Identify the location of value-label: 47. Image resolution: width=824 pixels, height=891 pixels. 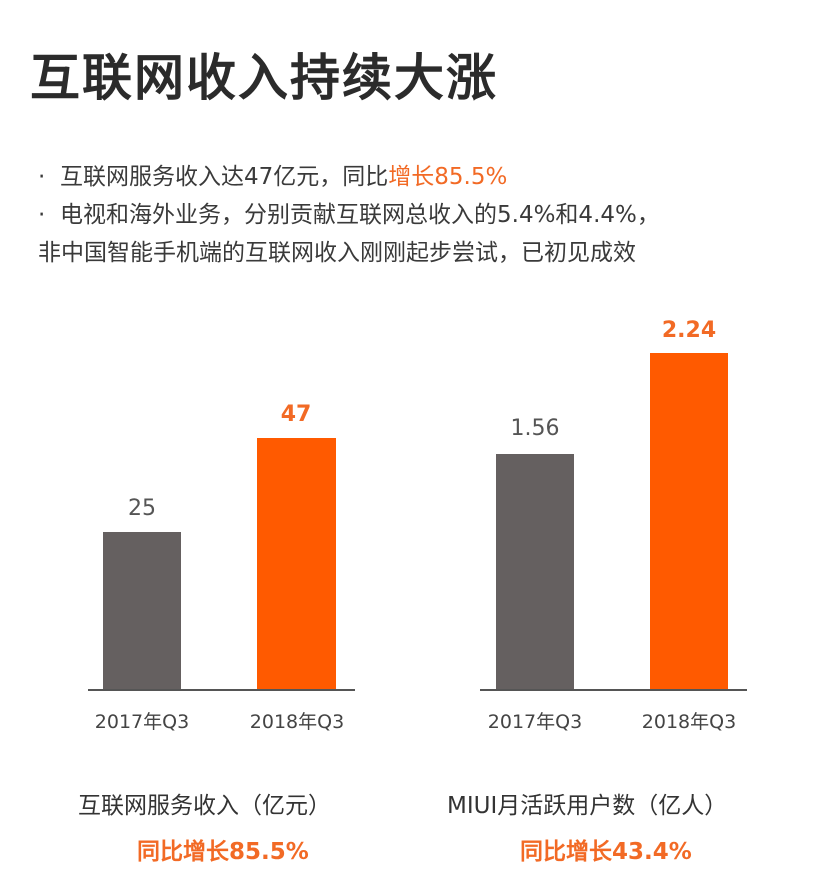
(296, 414).